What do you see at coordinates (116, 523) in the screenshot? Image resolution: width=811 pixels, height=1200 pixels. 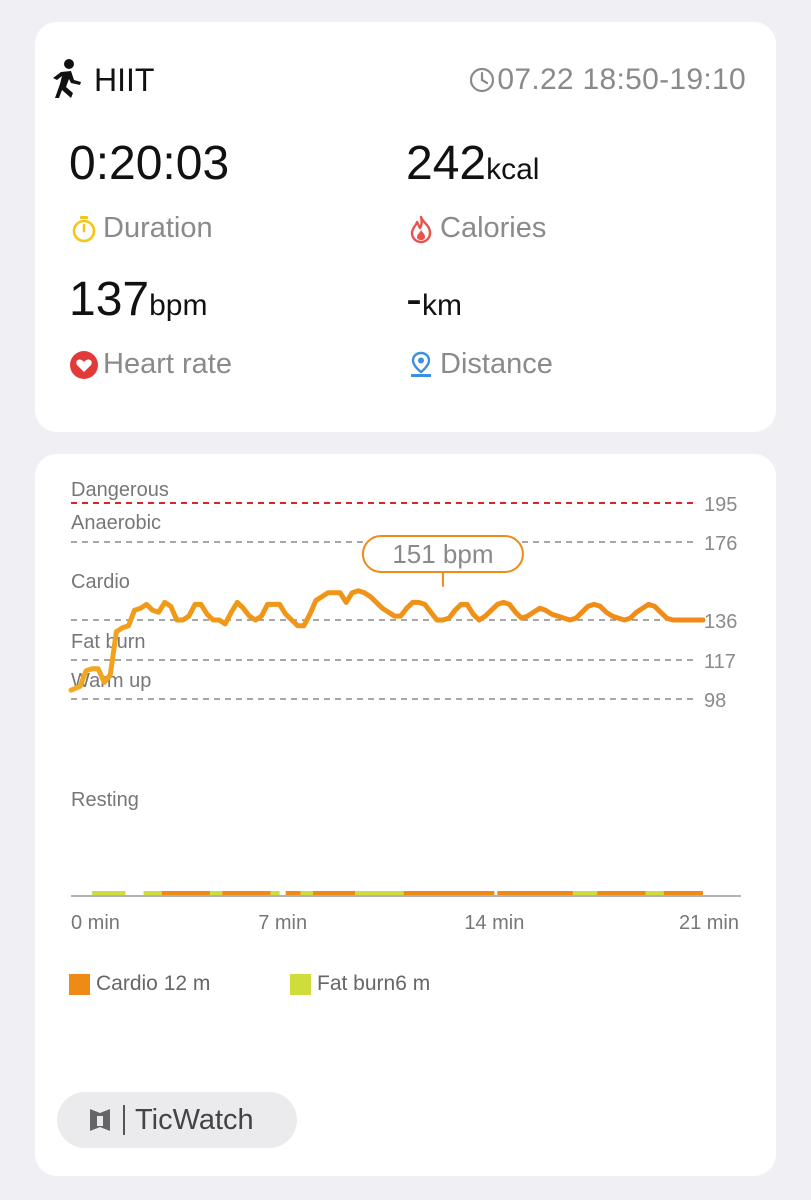 I see `zone-label-anaerobic: Anaerobic` at bounding box center [116, 523].